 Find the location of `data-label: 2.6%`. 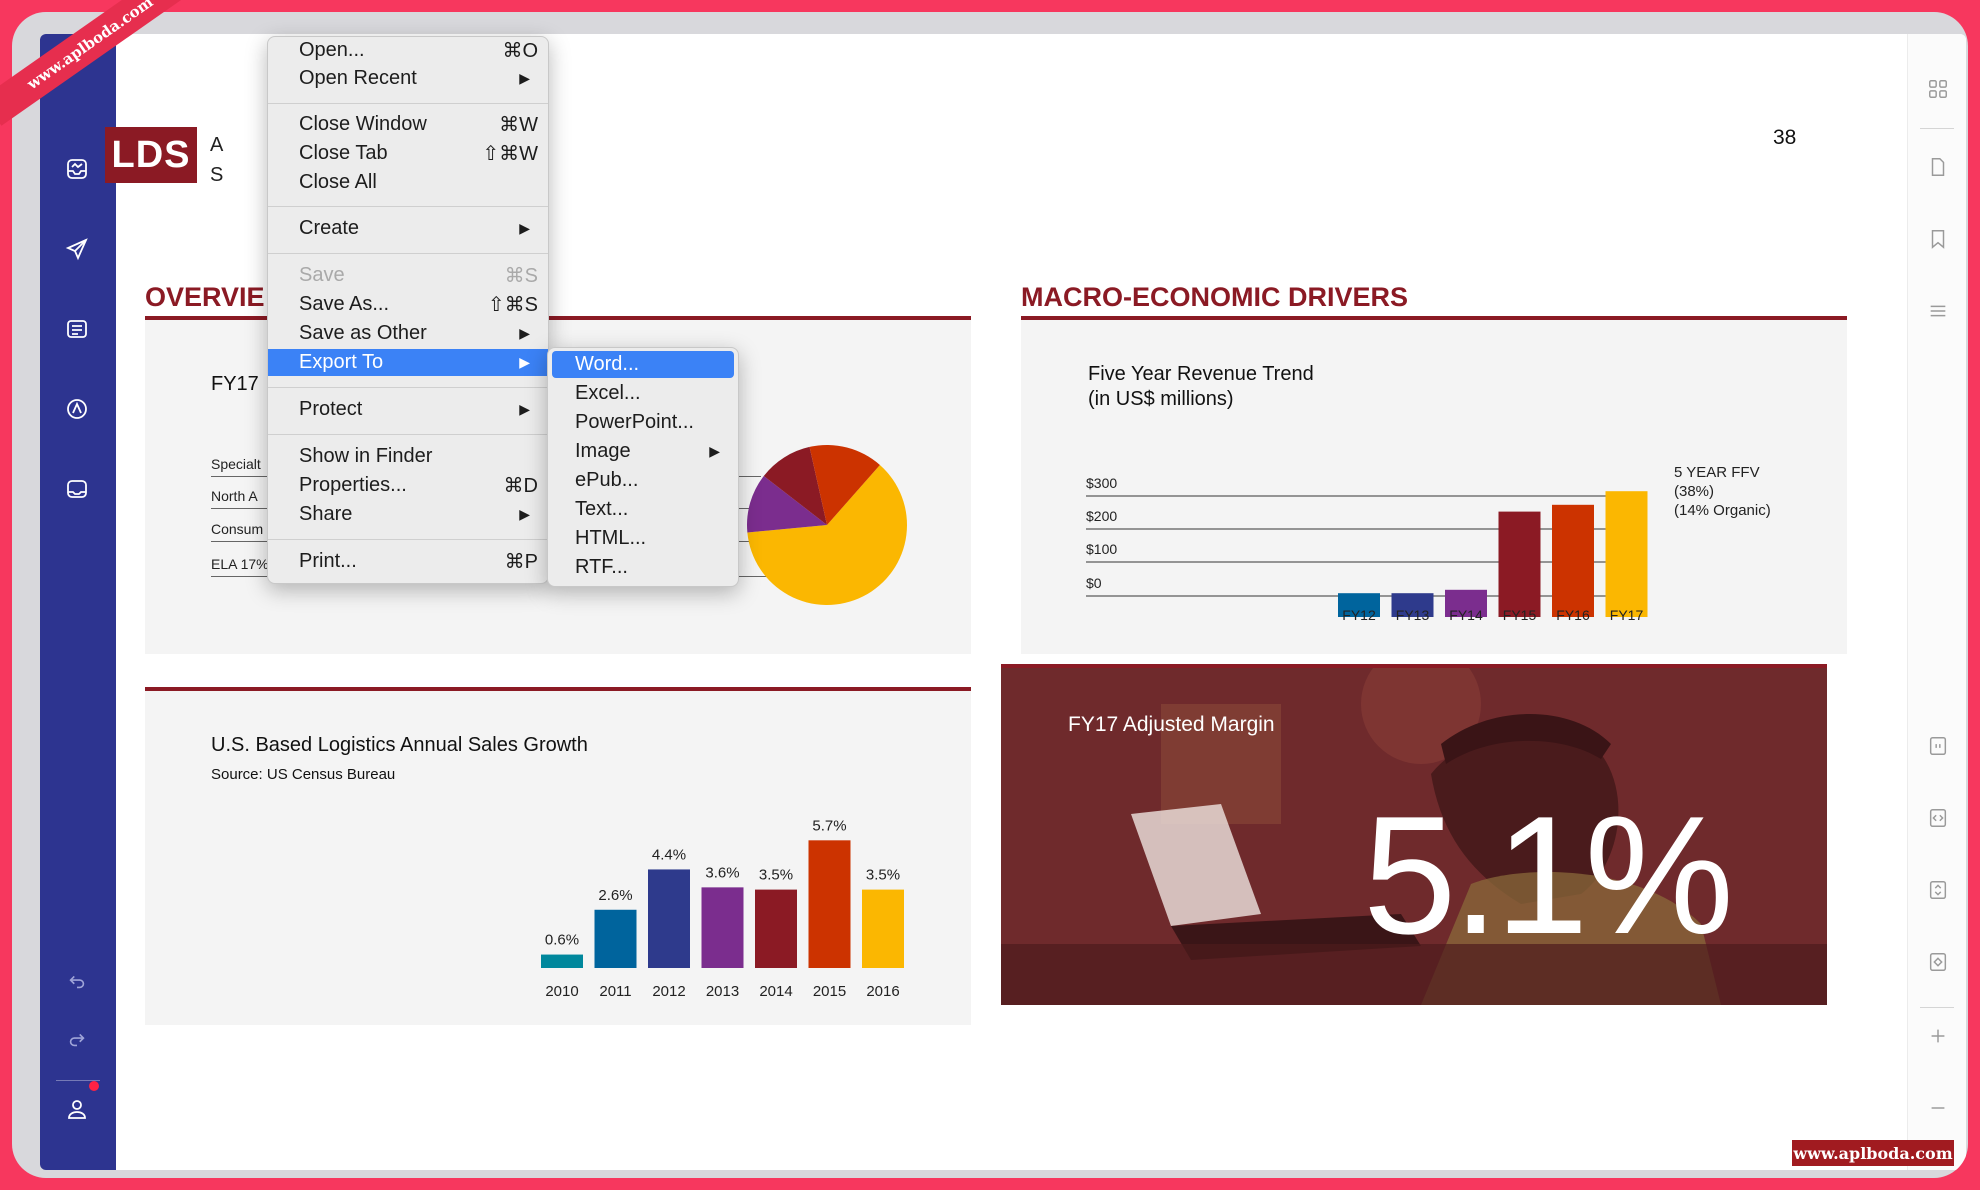

data-label: 2.6% is located at coordinates (615, 895).